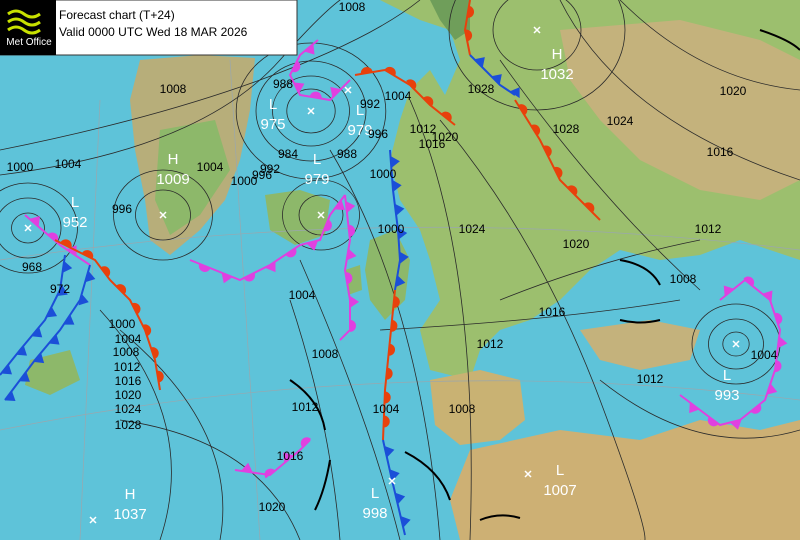  Describe the element at coordinates (272, 124) in the screenshot. I see `centre-pressure: 975` at that location.